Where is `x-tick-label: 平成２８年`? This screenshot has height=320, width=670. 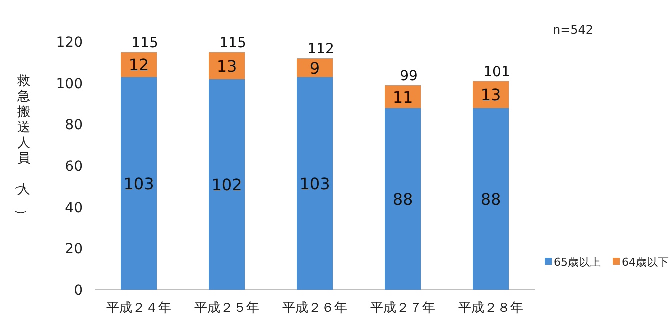 x-tick-label: 平成２８年 is located at coordinates (491, 308).